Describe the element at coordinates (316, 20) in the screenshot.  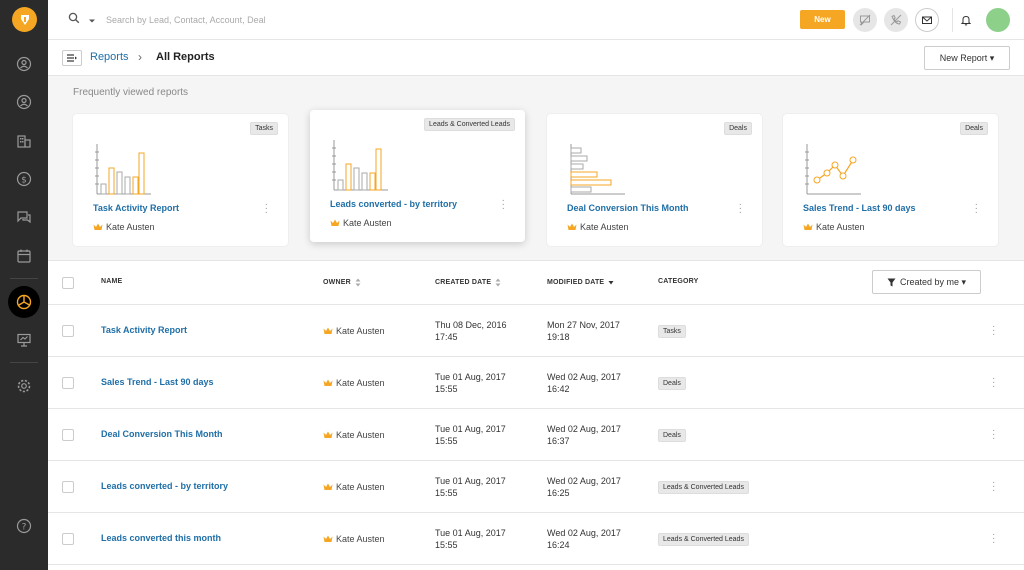
I see `global-search-input` at that location.